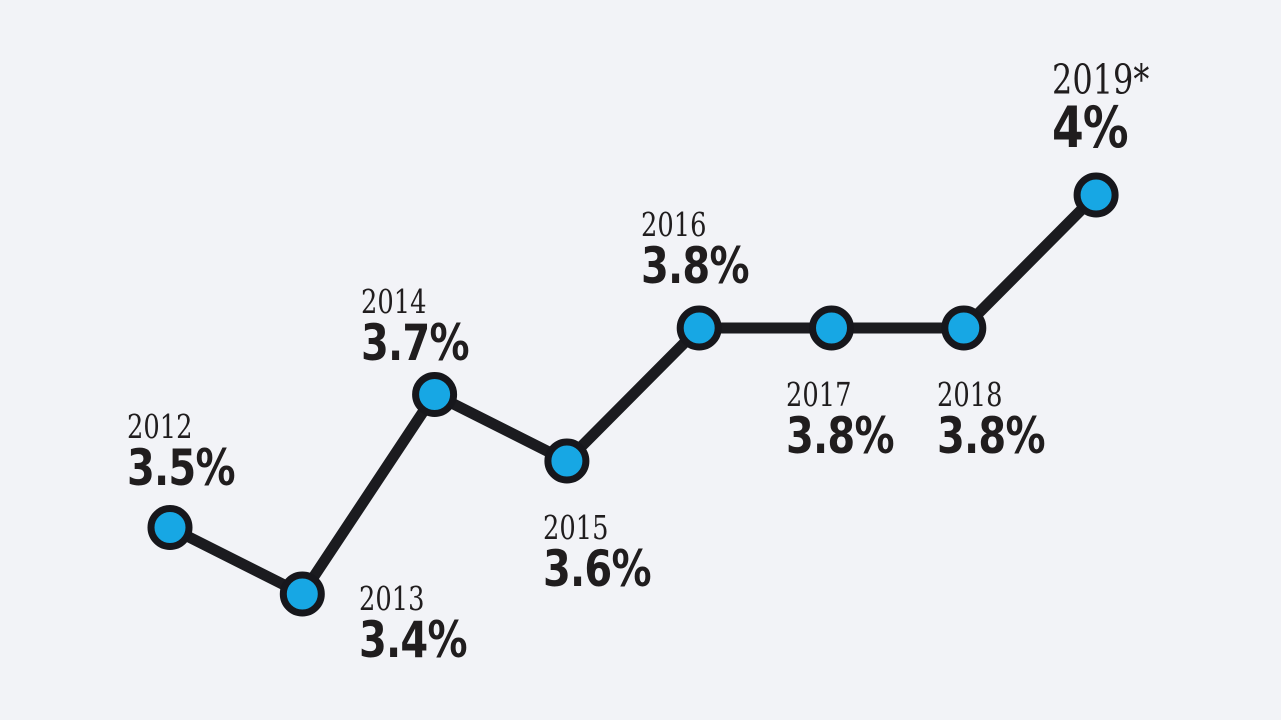  What do you see at coordinates (1096, 195) in the screenshot?
I see `data-point-2019` at bounding box center [1096, 195].